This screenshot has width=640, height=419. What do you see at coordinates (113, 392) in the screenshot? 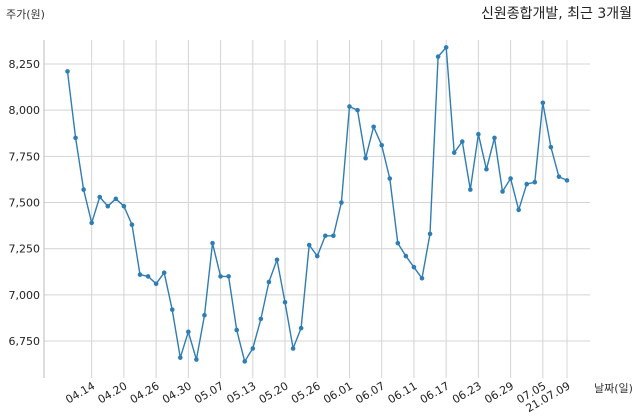
I see `x-tick-label: 04.20` at bounding box center [113, 392].